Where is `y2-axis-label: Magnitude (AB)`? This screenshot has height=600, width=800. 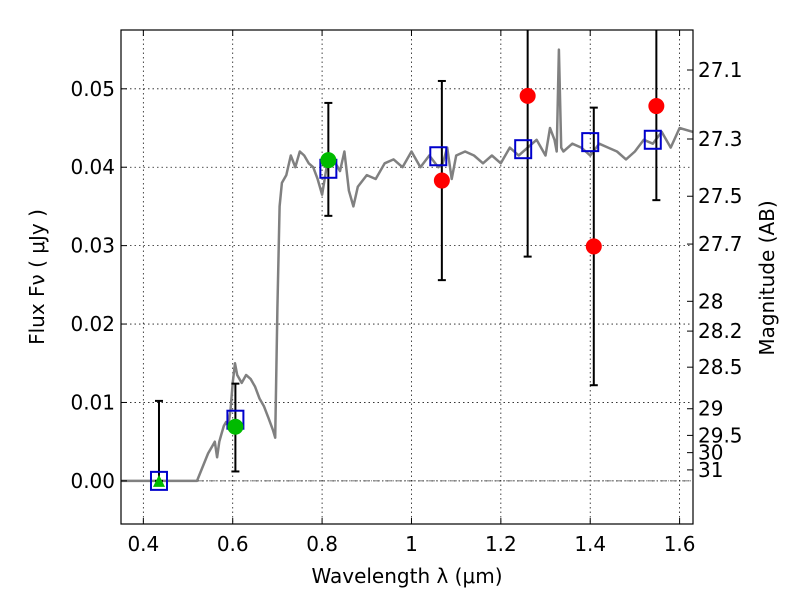
y2-axis-label: Magnitude (AB) is located at coordinates (767, 277).